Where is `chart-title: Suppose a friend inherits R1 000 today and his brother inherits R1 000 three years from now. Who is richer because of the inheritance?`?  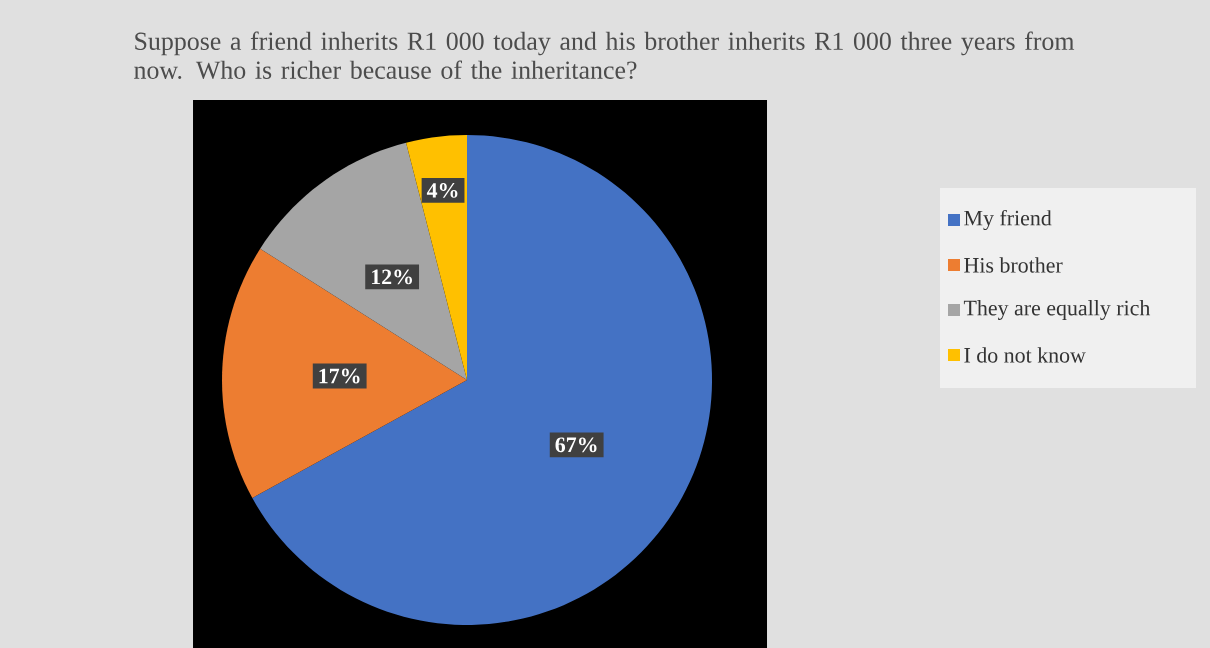
chart-title: Suppose a friend inherits R1 000 today and his brother inherits R1 000 three years from now. Who is richer because of the inheritance? is located at coordinates (604, 55).